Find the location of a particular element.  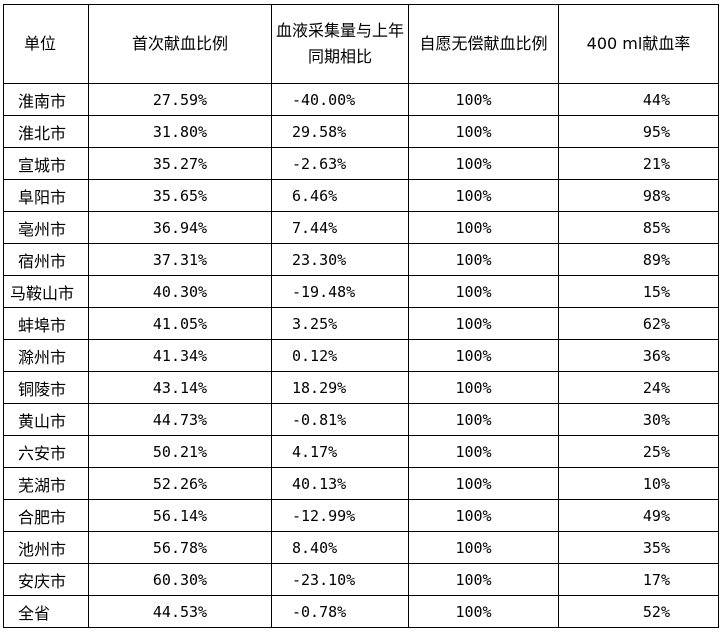

cell-collection-yoy: 8.40% is located at coordinates (340, 547).